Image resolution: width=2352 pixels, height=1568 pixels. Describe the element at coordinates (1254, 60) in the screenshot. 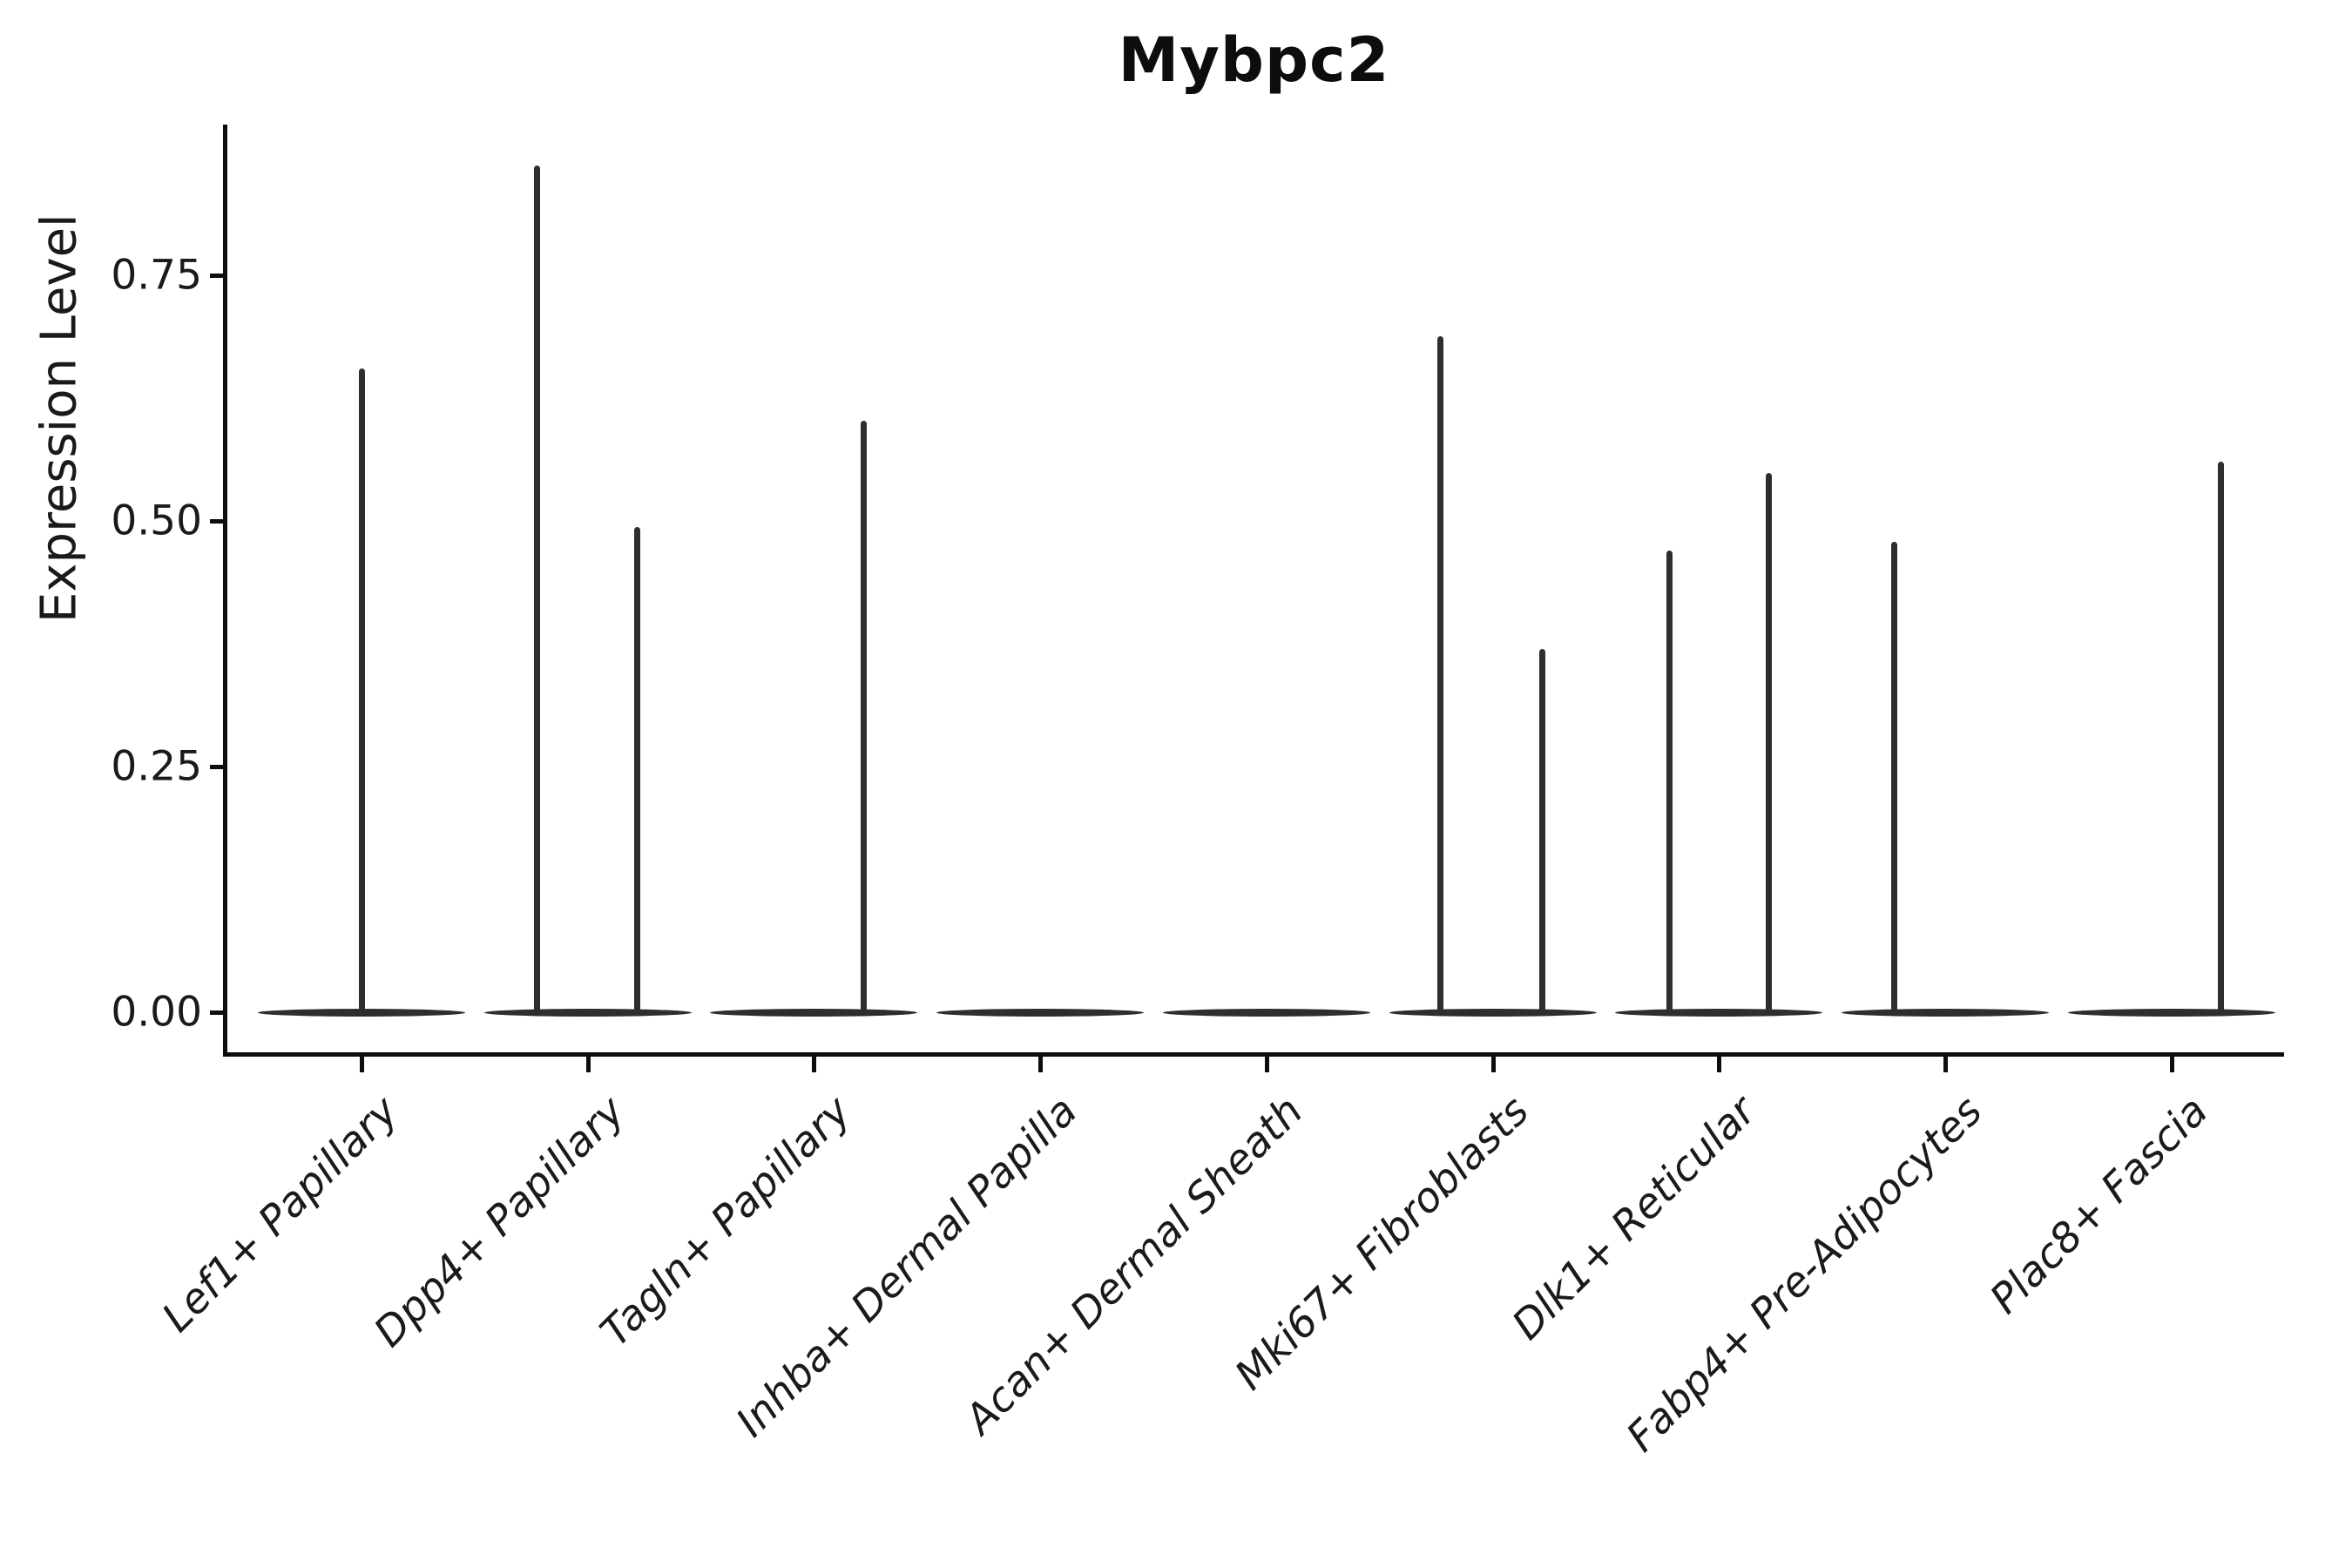

I see `chart-title: Mybpc2` at that location.